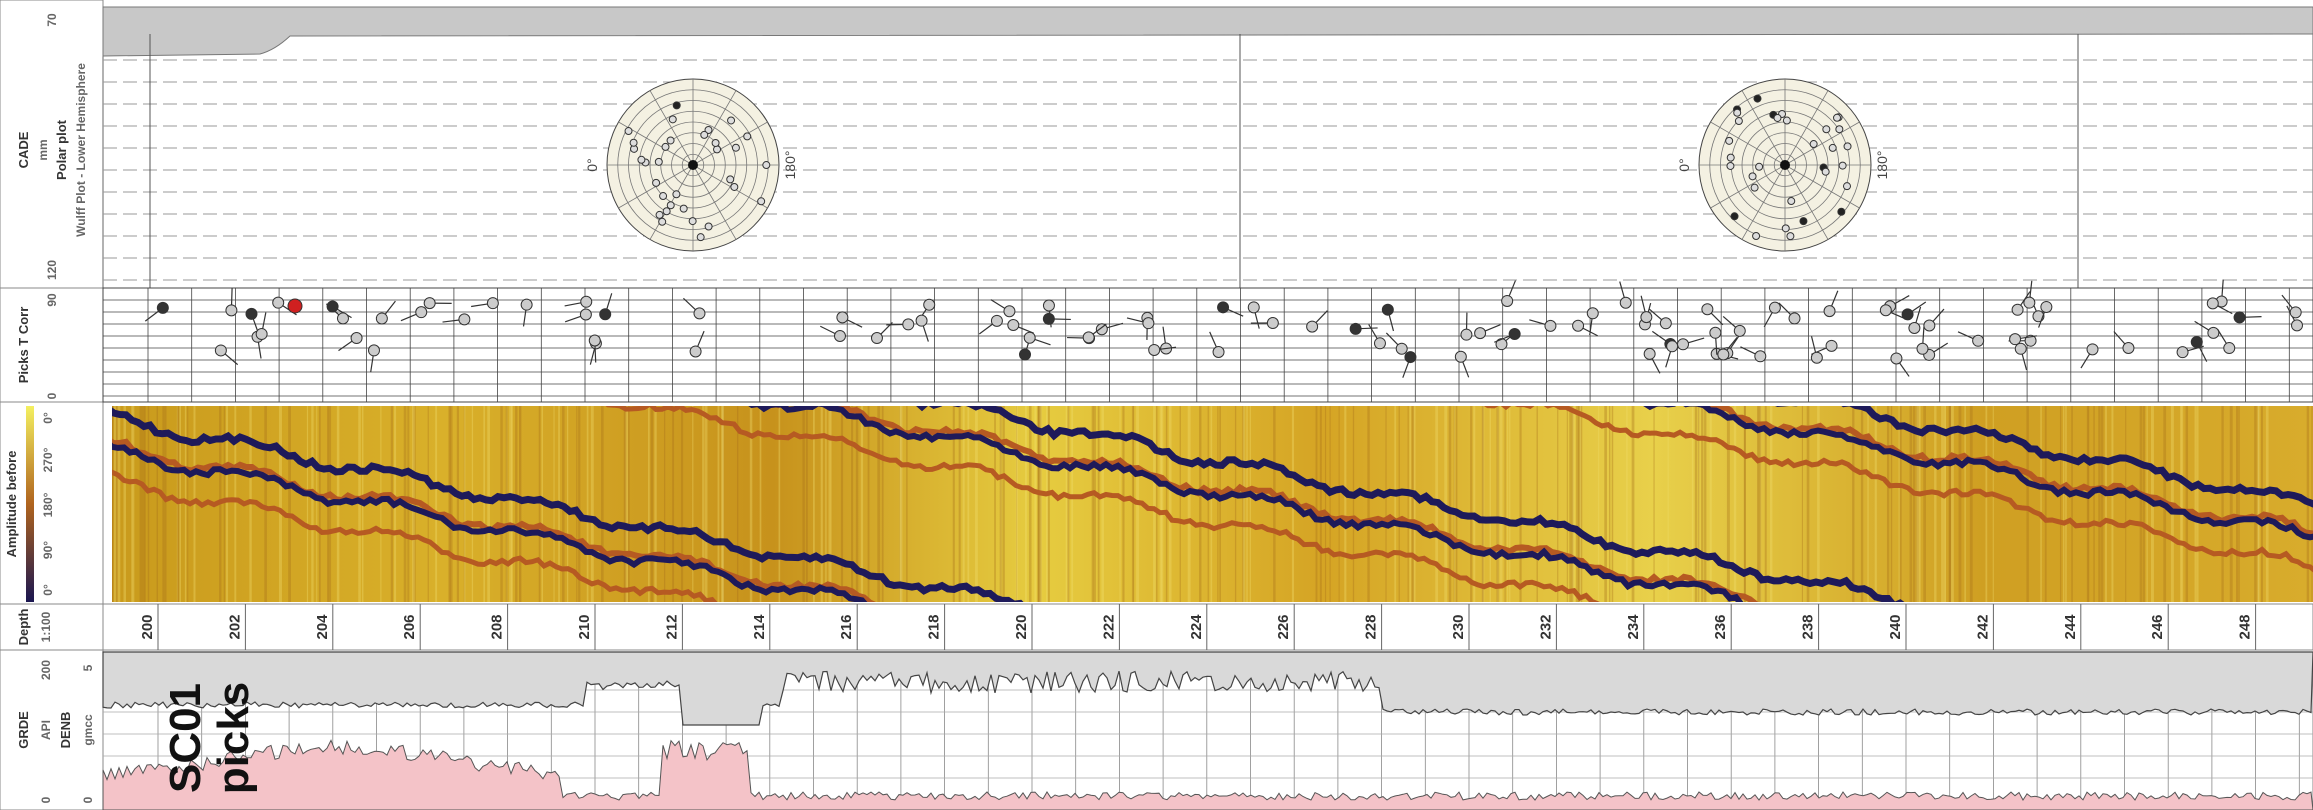 Image resolution: width=2313 pixels, height=810 pixels. Describe the element at coordinates (233, 738) in the screenshot. I see `annotation: picks` at that location.